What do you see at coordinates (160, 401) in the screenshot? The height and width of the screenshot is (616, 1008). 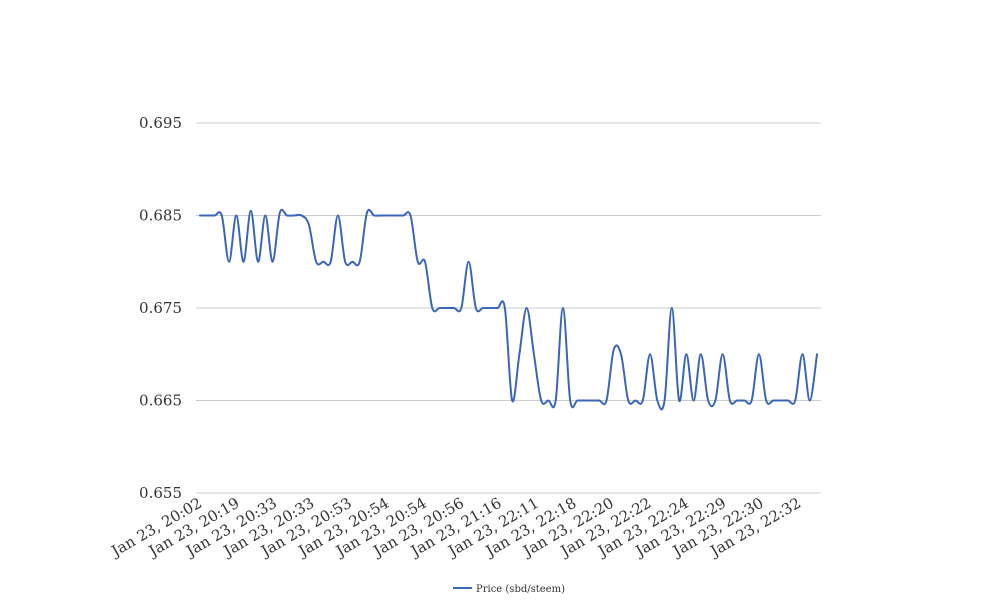 I see `y-tick-label: 0.665` at bounding box center [160, 401].